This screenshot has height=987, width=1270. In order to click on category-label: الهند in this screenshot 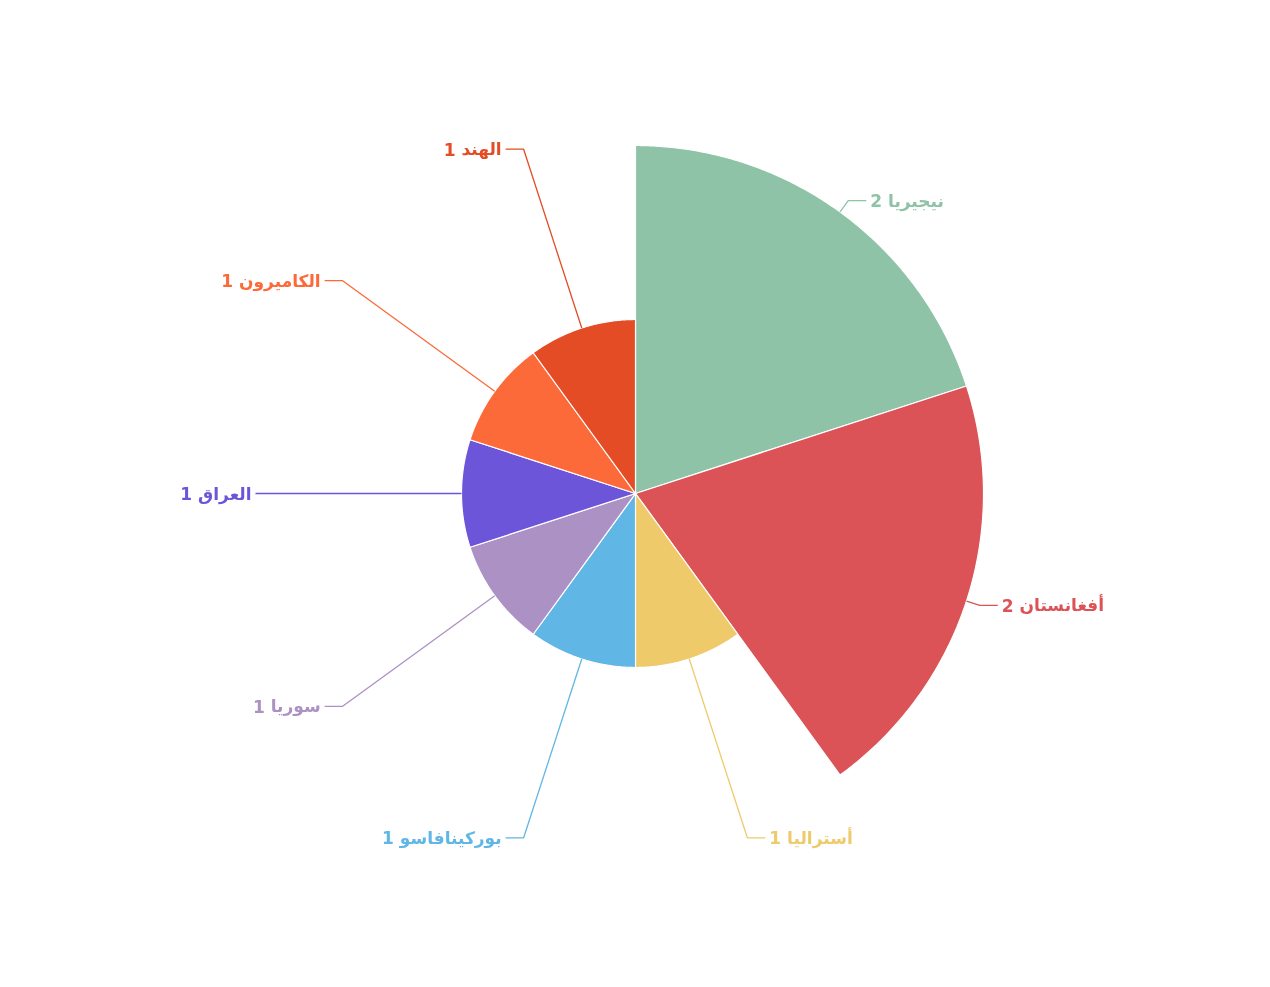, I will do `click(481, 150)`.